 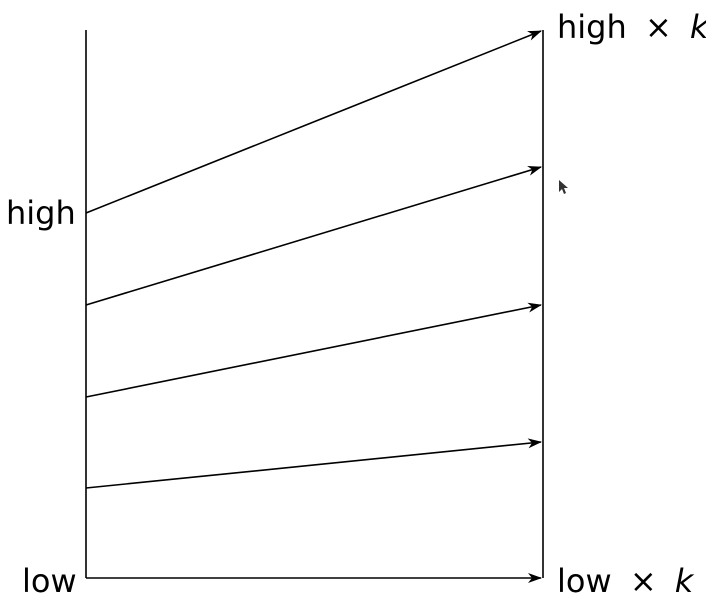 I want to click on left-low-label: low, so click(x=49, y=581).